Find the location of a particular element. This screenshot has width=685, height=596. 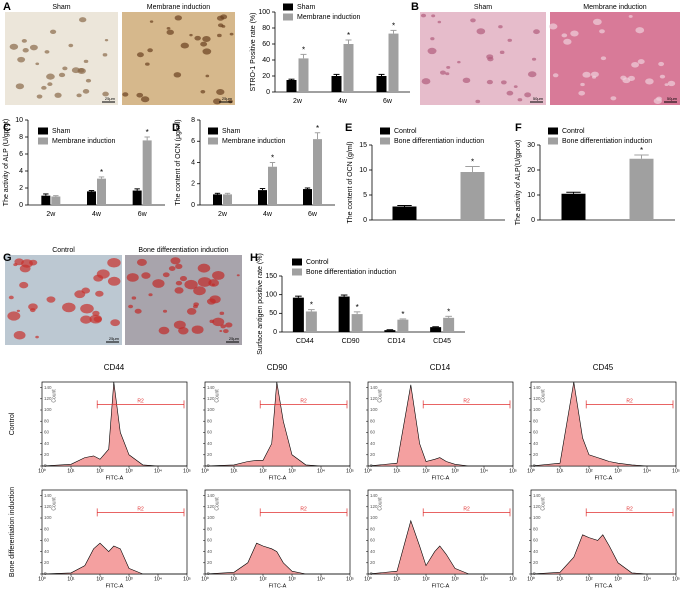

y-tick-label: 30 is located at coordinates (531, 145).